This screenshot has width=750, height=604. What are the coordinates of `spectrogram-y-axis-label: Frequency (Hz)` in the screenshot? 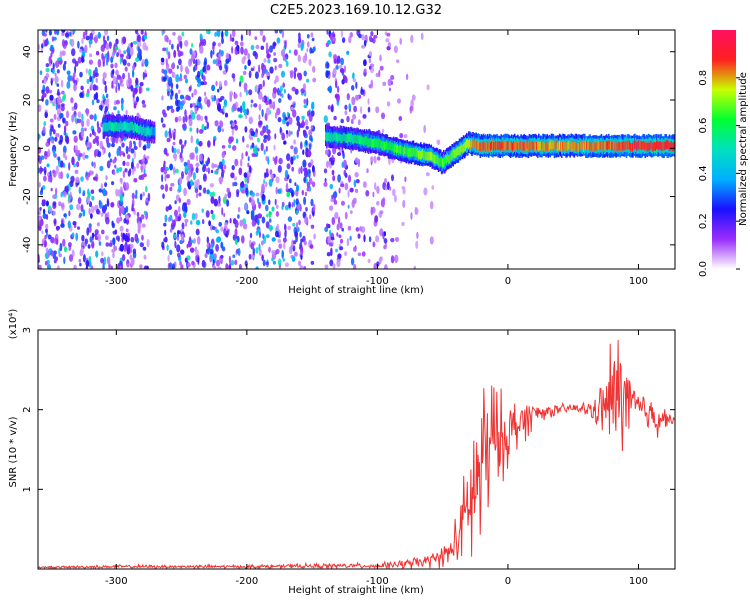 It's located at (13, 149).